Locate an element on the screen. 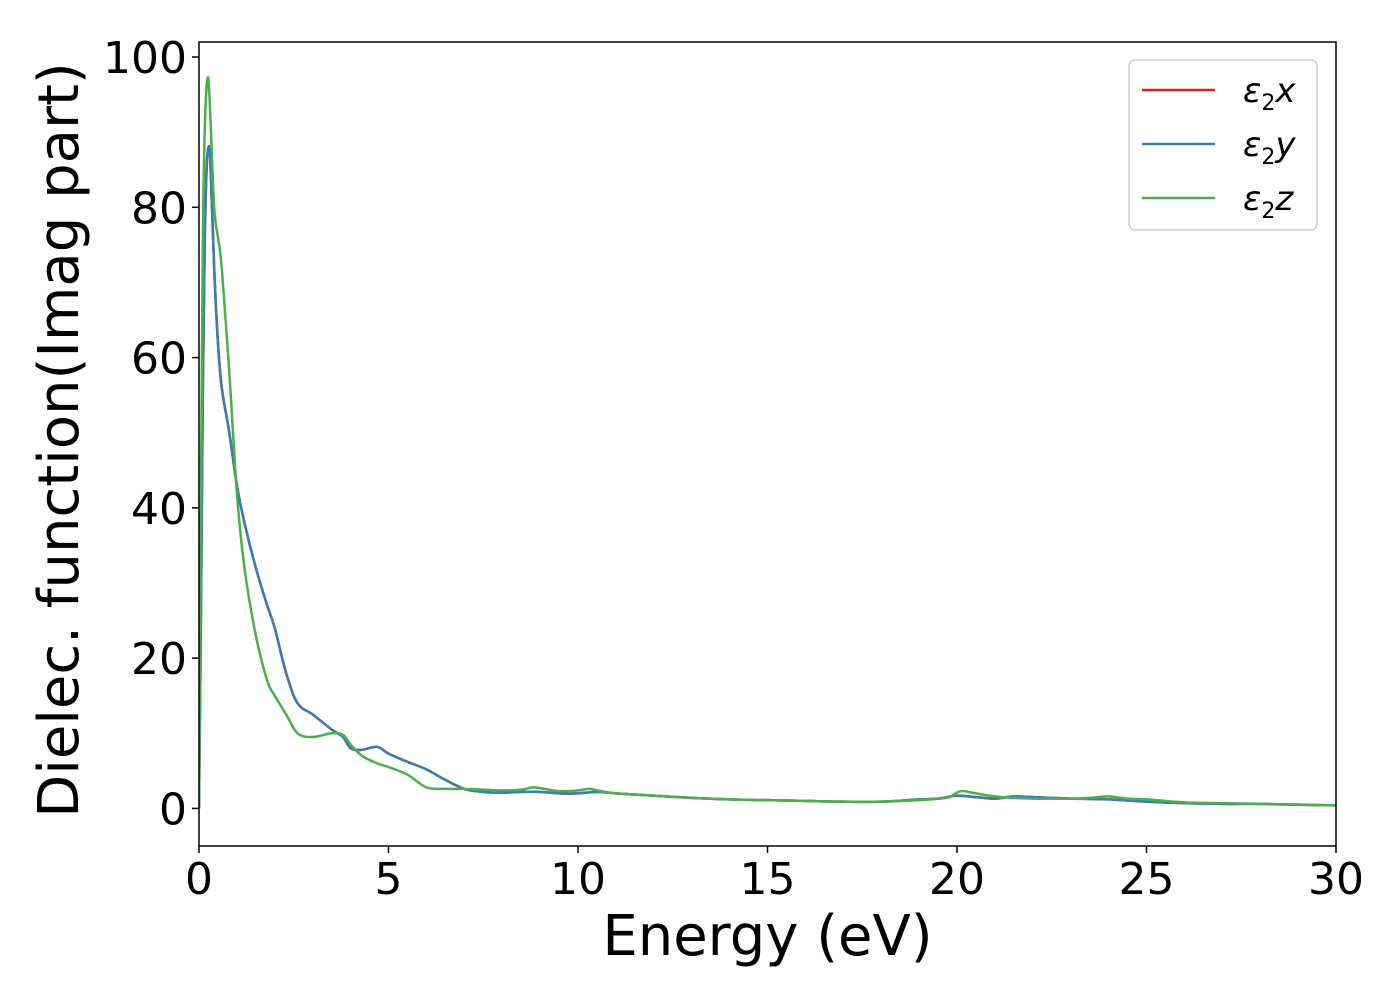 This screenshot has height=1000, width=1400. x-tick-label: 30 is located at coordinates (1336, 879).